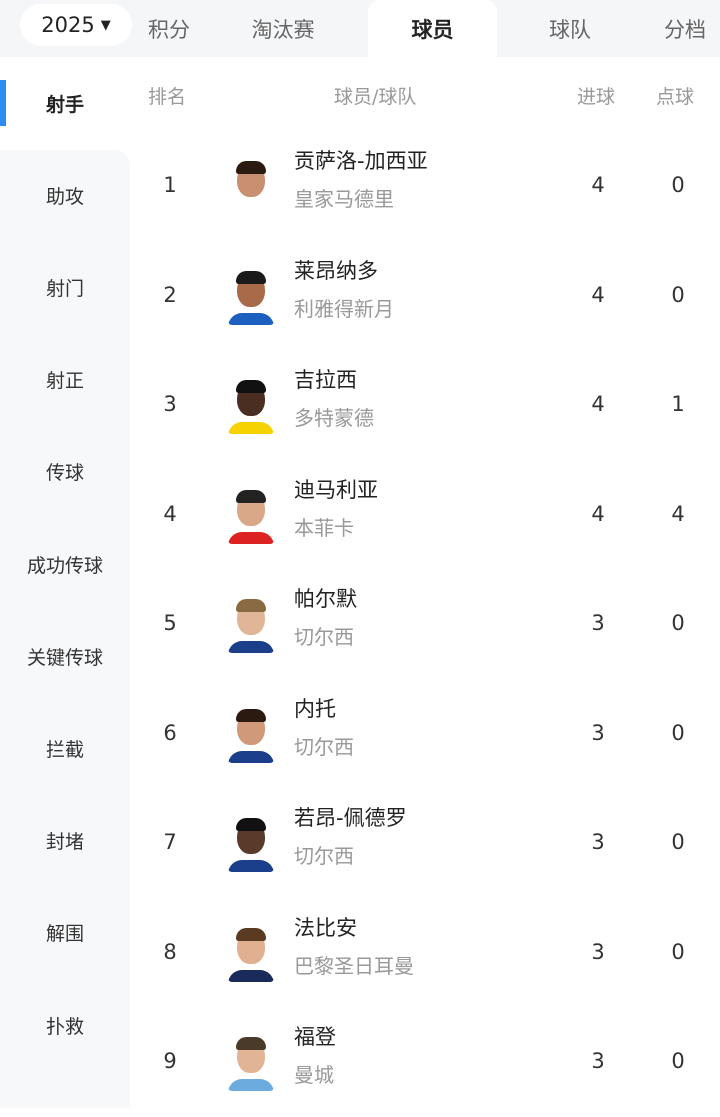  I want to click on header-penalties: 点球, so click(675, 97).